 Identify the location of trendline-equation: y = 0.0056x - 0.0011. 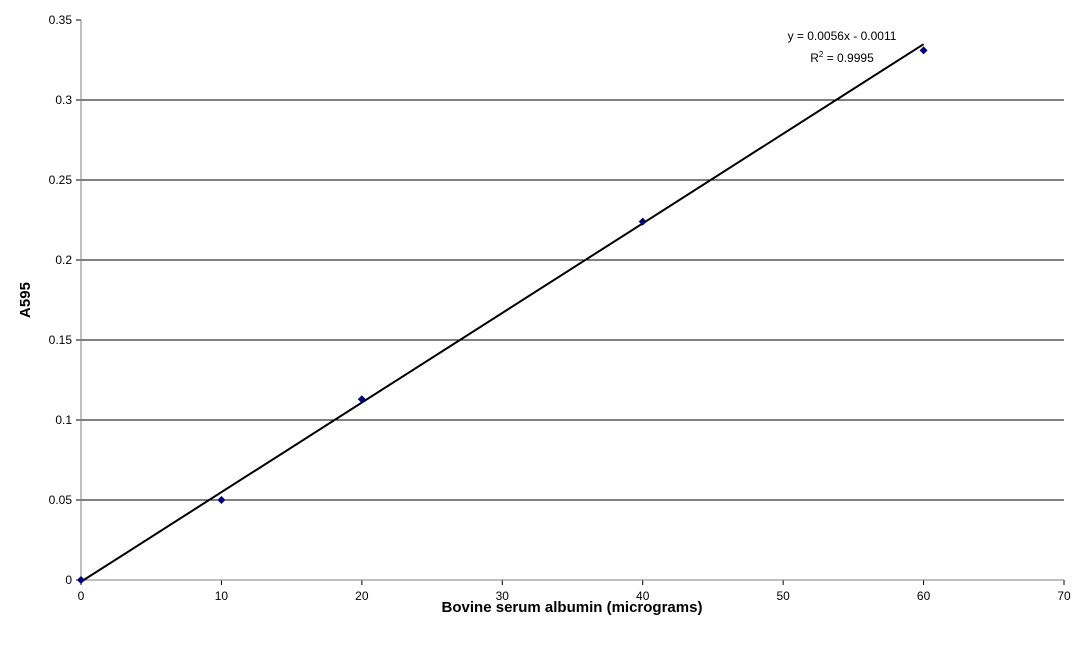
(842, 36).